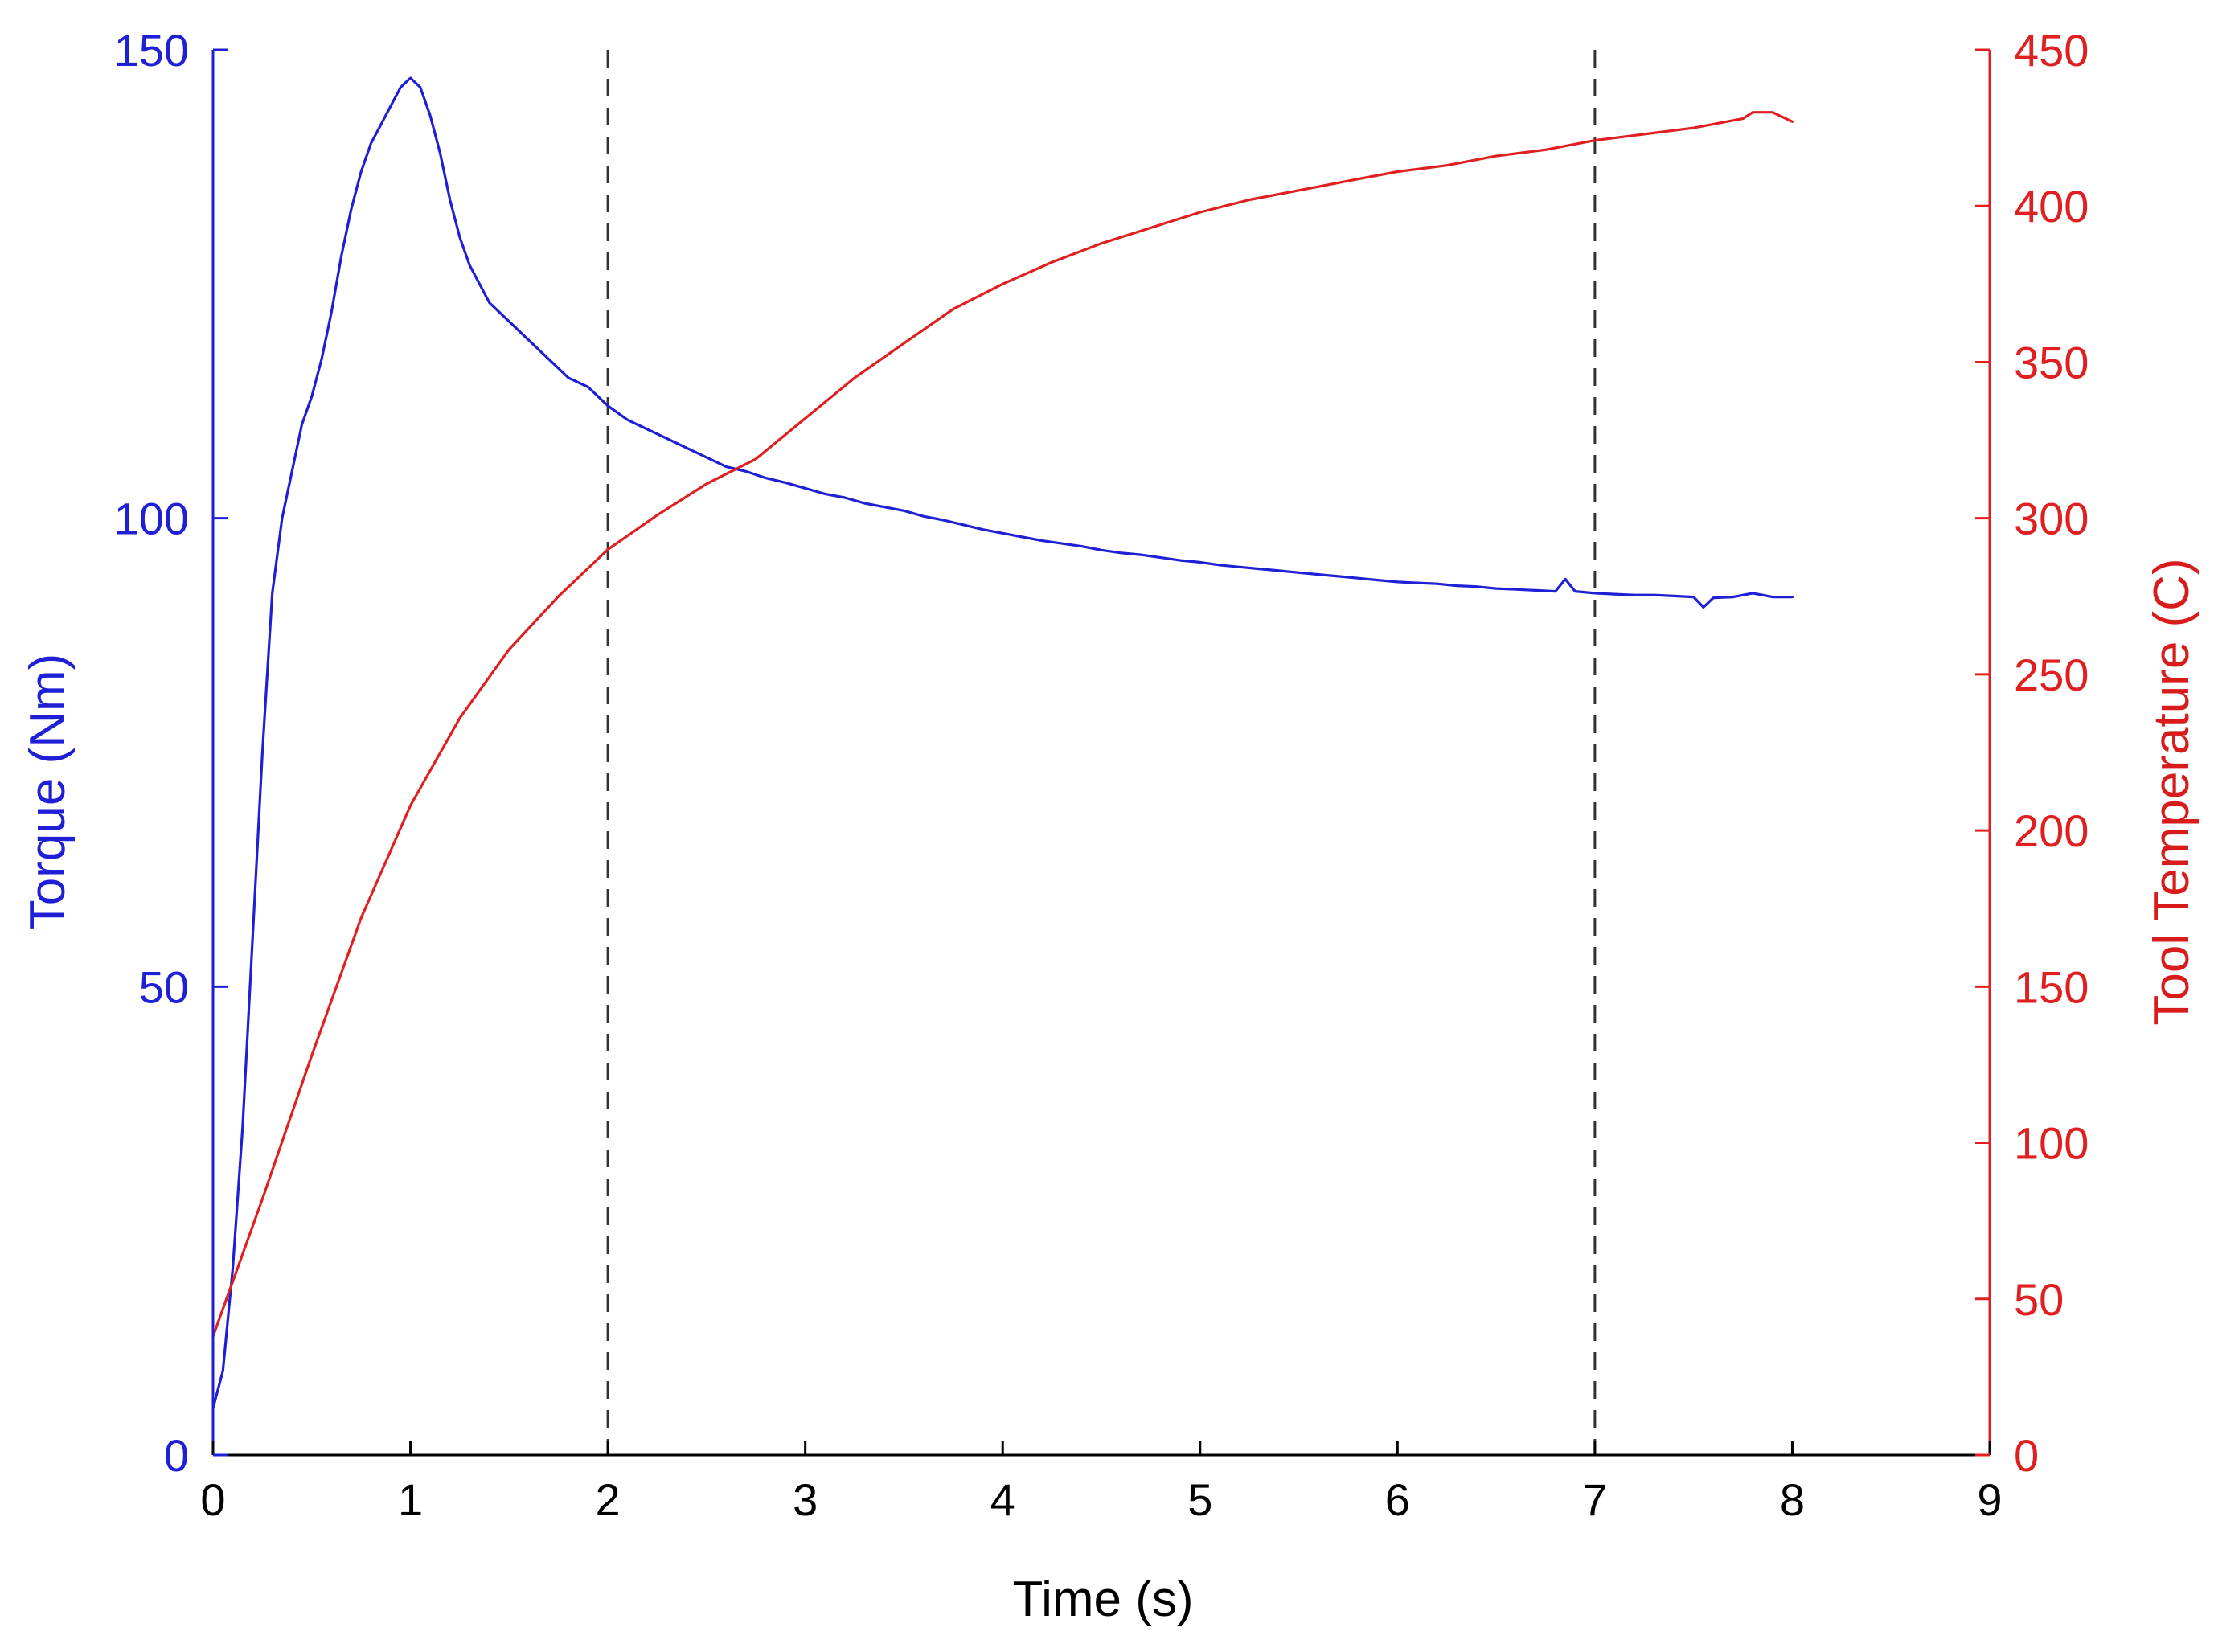 The image size is (2214, 1652). What do you see at coordinates (2051, 831) in the screenshot?
I see `right-y-tick-label: 200` at bounding box center [2051, 831].